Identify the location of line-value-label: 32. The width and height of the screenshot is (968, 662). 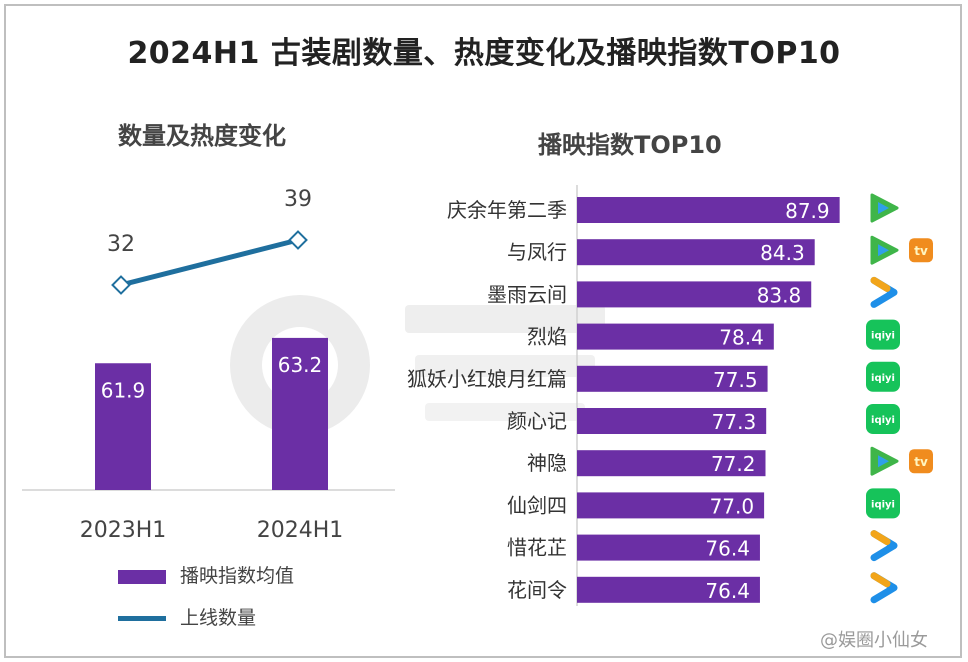
(121, 244).